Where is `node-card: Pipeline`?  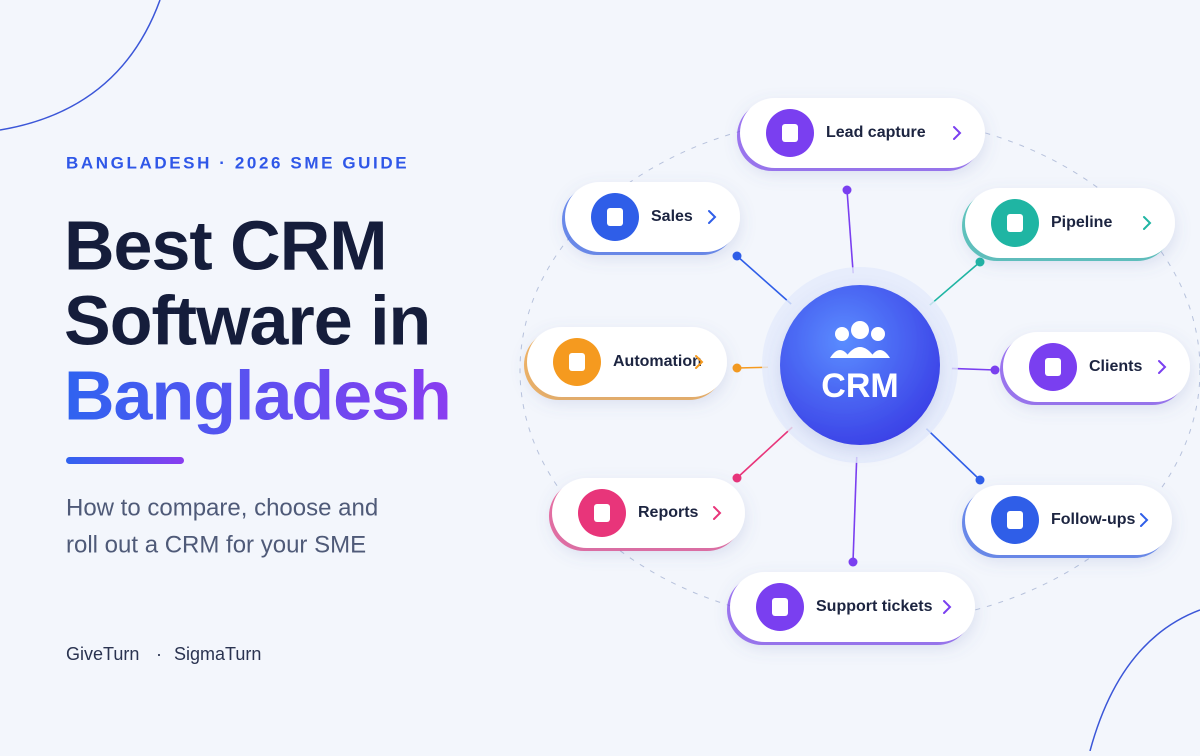
node-card: Pipeline is located at coordinates (1068, 224).